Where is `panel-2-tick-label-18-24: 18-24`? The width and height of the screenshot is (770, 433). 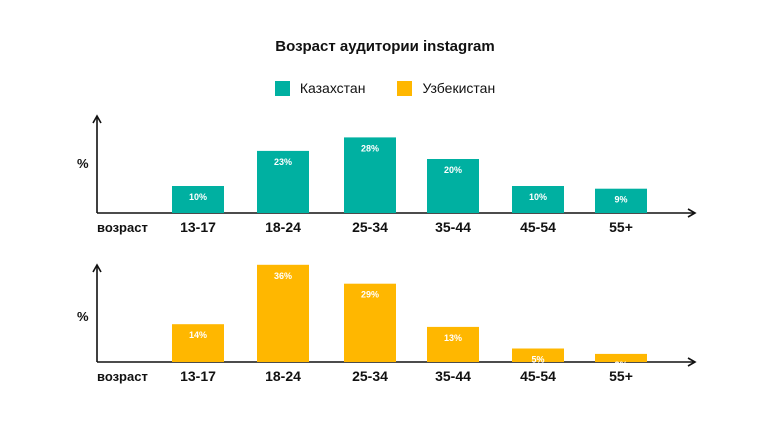
panel-2-tick-label-18-24: 18-24 is located at coordinates (283, 376).